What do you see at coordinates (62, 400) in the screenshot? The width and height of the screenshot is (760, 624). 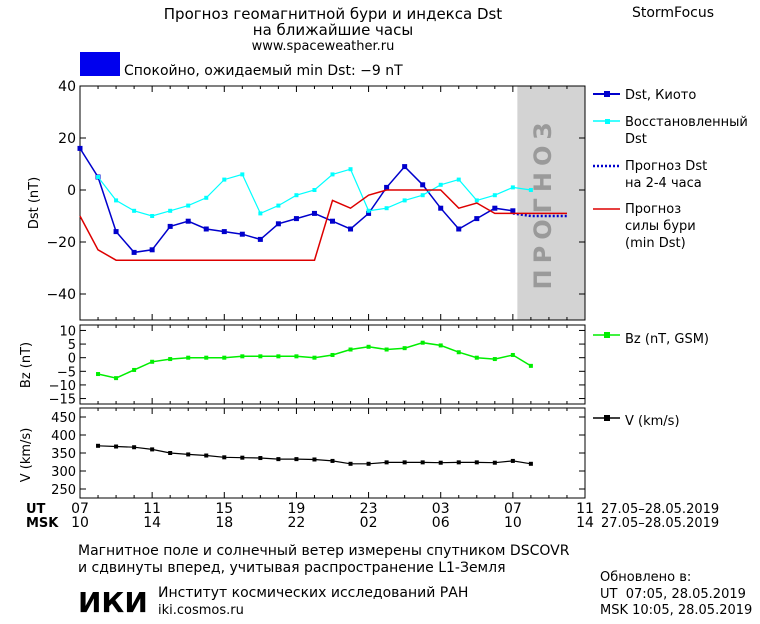 I see `bz-y-tick-label: −15` at bounding box center [62, 400].